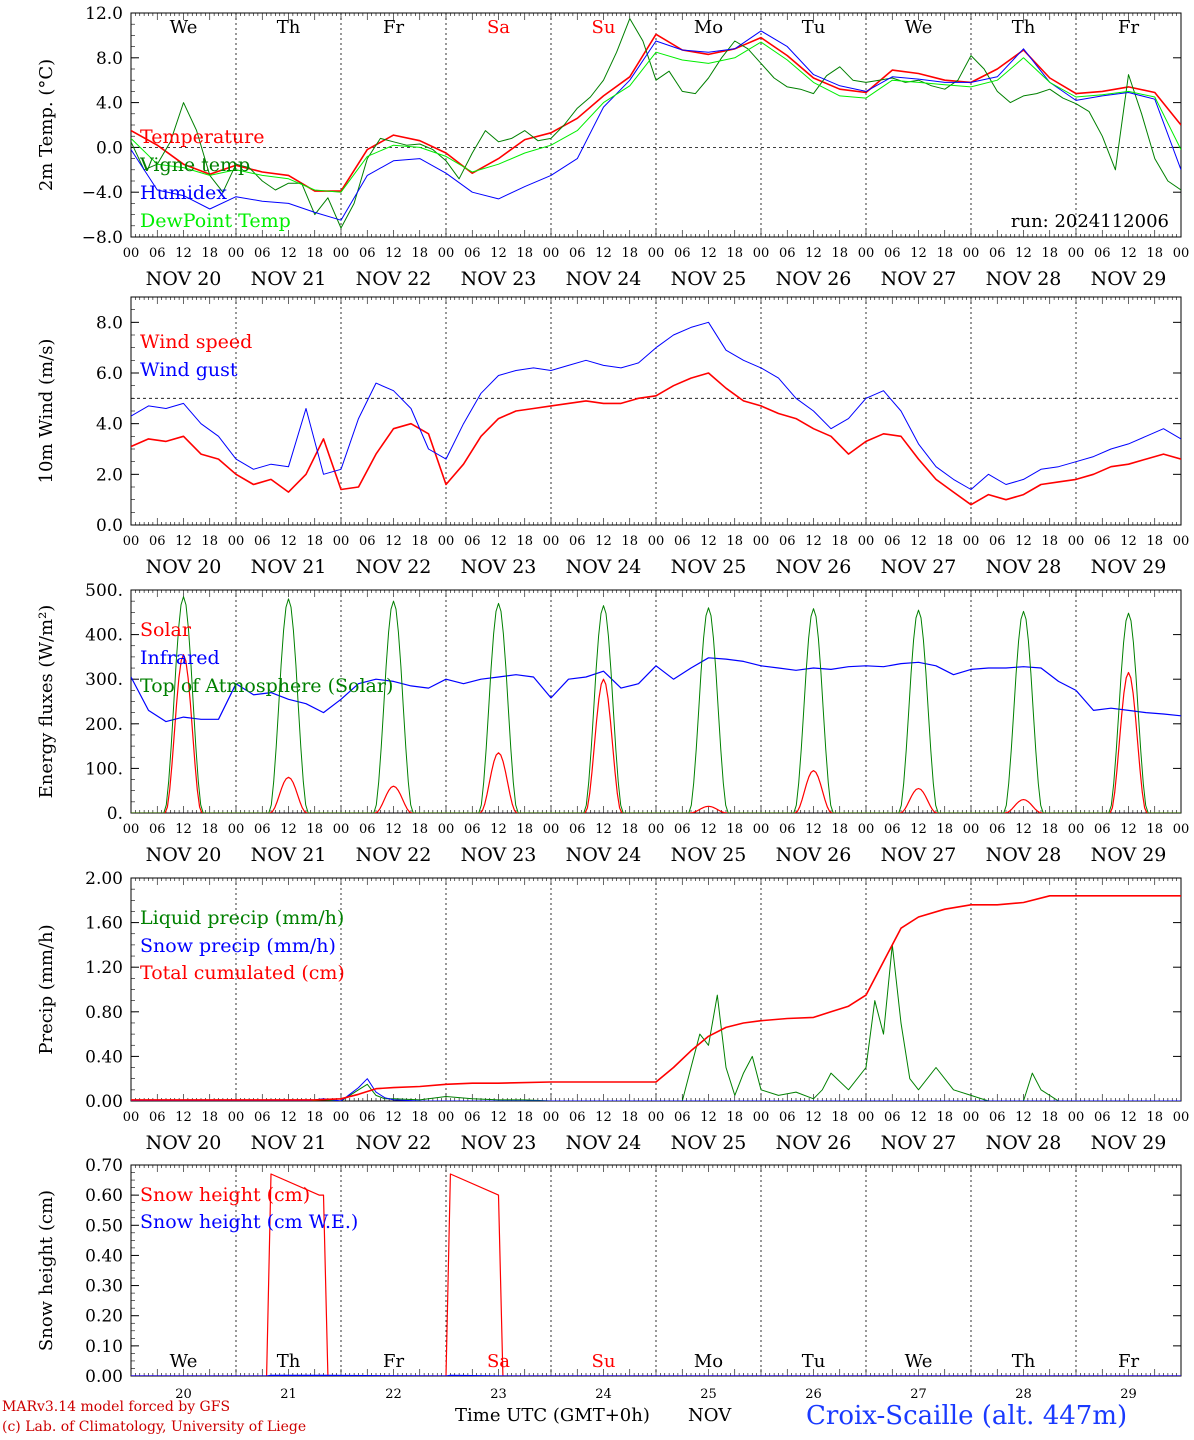  I want to click on day-of-week-label: Mo, so click(708, 27).